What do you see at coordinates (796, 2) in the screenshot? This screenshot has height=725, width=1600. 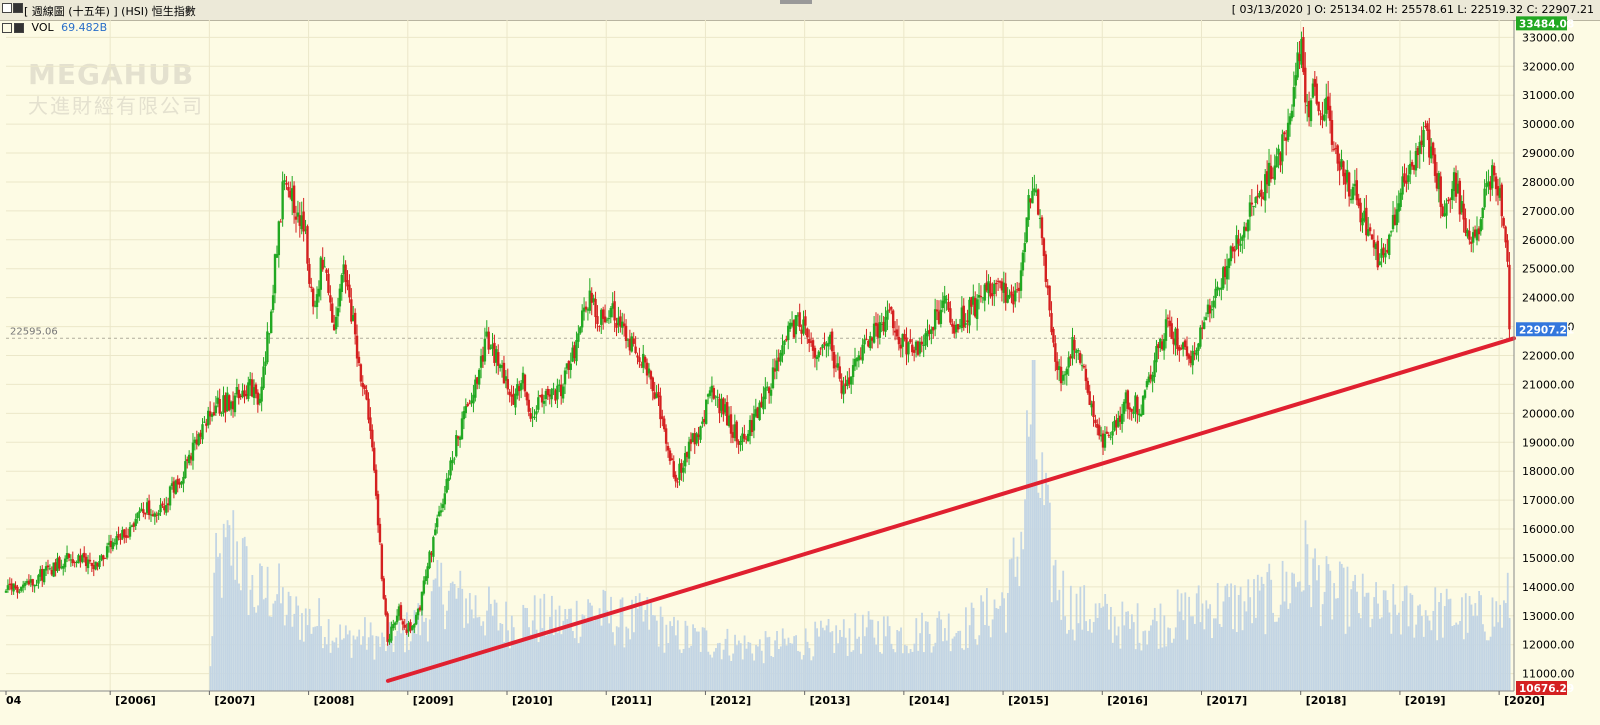 I see `resize-handle` at bounding box center [796, 2].